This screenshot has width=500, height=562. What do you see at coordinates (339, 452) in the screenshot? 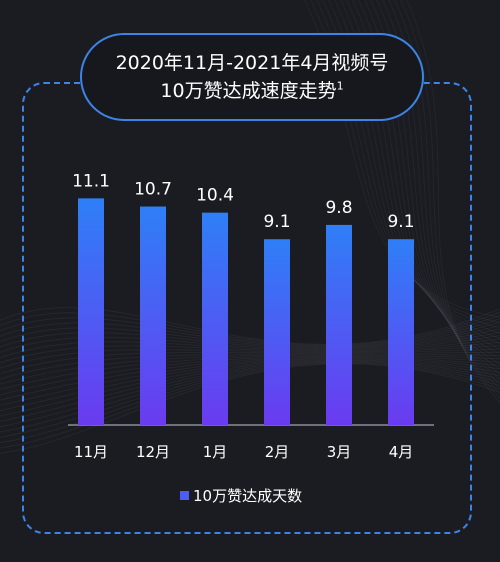
I see `x-tick-label-5: 3月` at bounding box center [339, 452].